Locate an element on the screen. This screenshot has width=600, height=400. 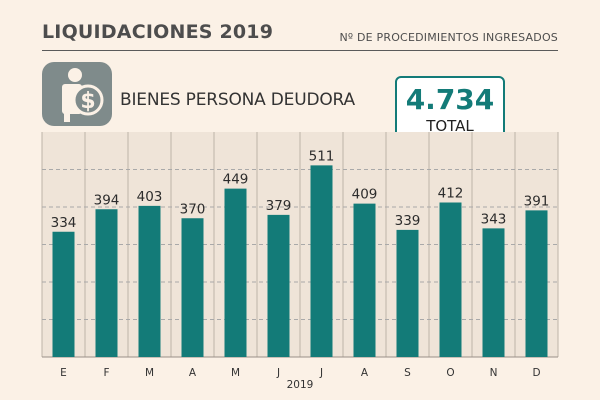
total-label: TOTAL is located at coordinates (450, 126).